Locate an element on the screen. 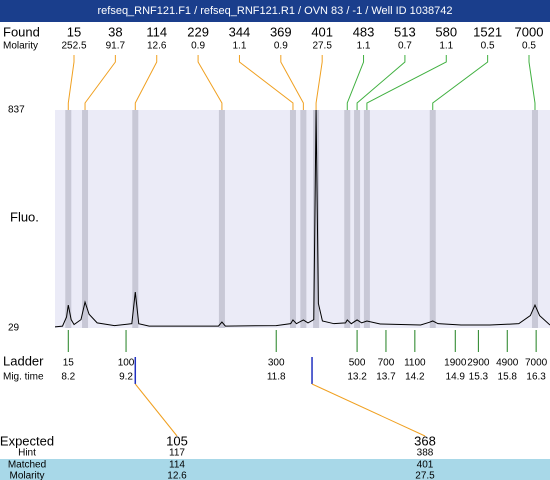  title-bar is located at coordinates (275, 11).